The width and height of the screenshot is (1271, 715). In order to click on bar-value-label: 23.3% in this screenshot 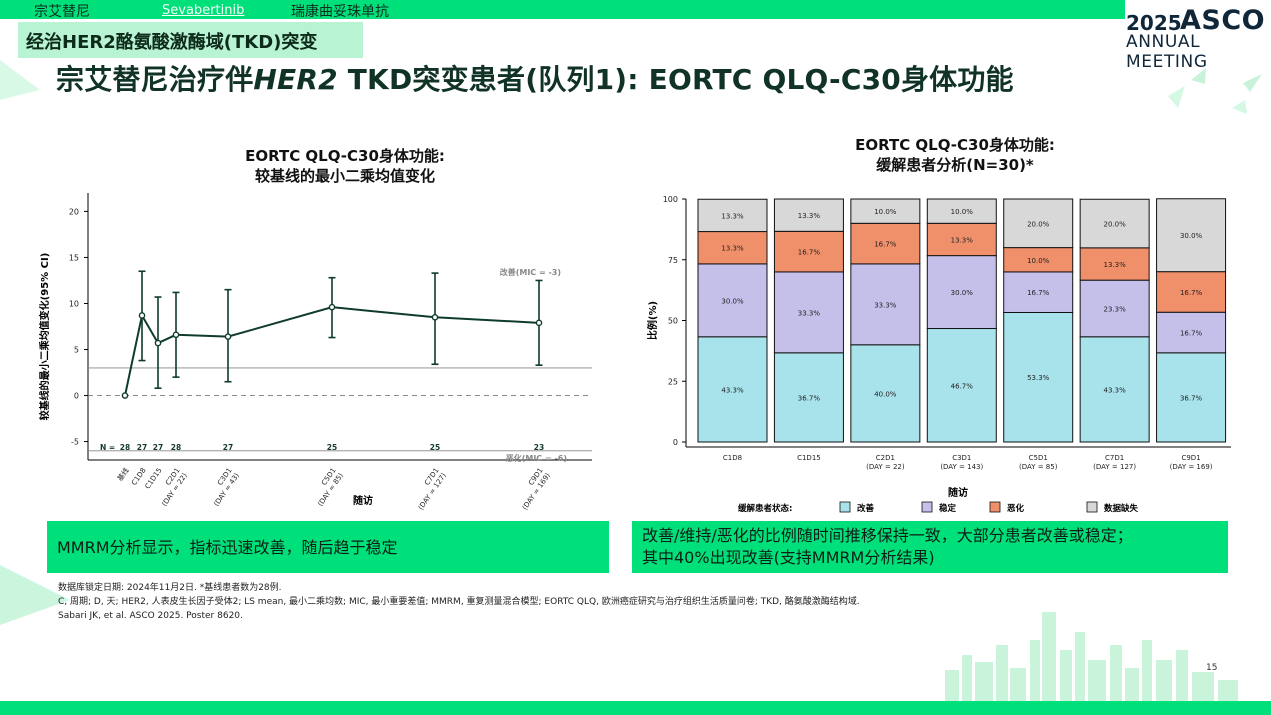, I will do `click(1115, 309)`.